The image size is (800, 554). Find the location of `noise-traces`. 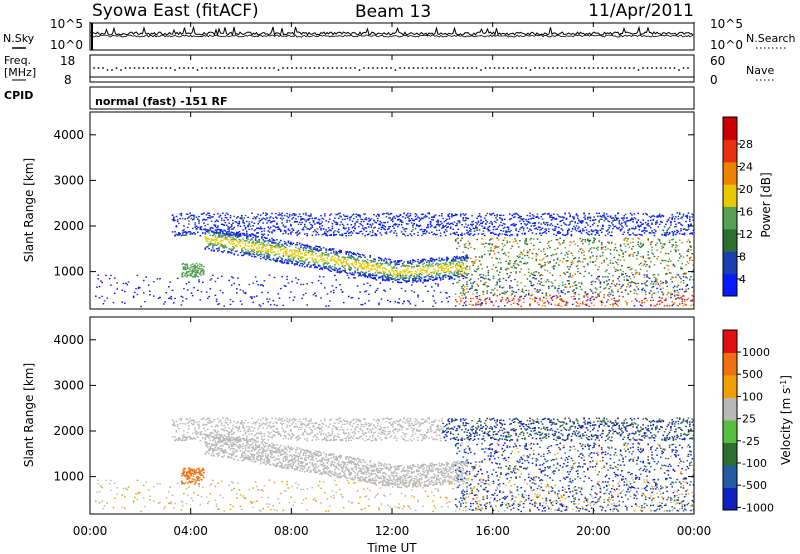

noise-traces is located at coordinates (391, 36).